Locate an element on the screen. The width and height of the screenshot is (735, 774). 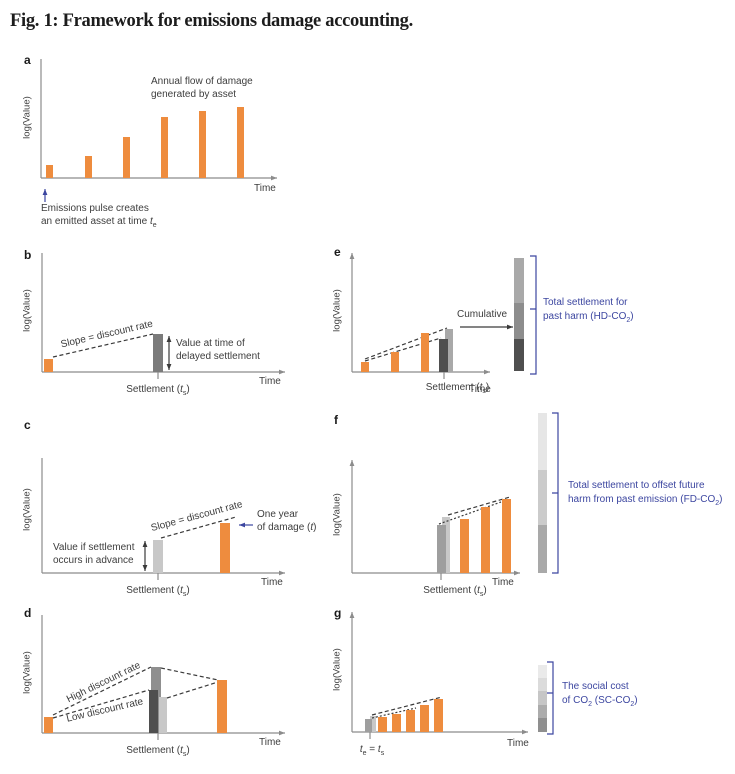
panel-g-total-label: The social cost of CO2 (SC-CO2) is located at coordinates (600, 695).